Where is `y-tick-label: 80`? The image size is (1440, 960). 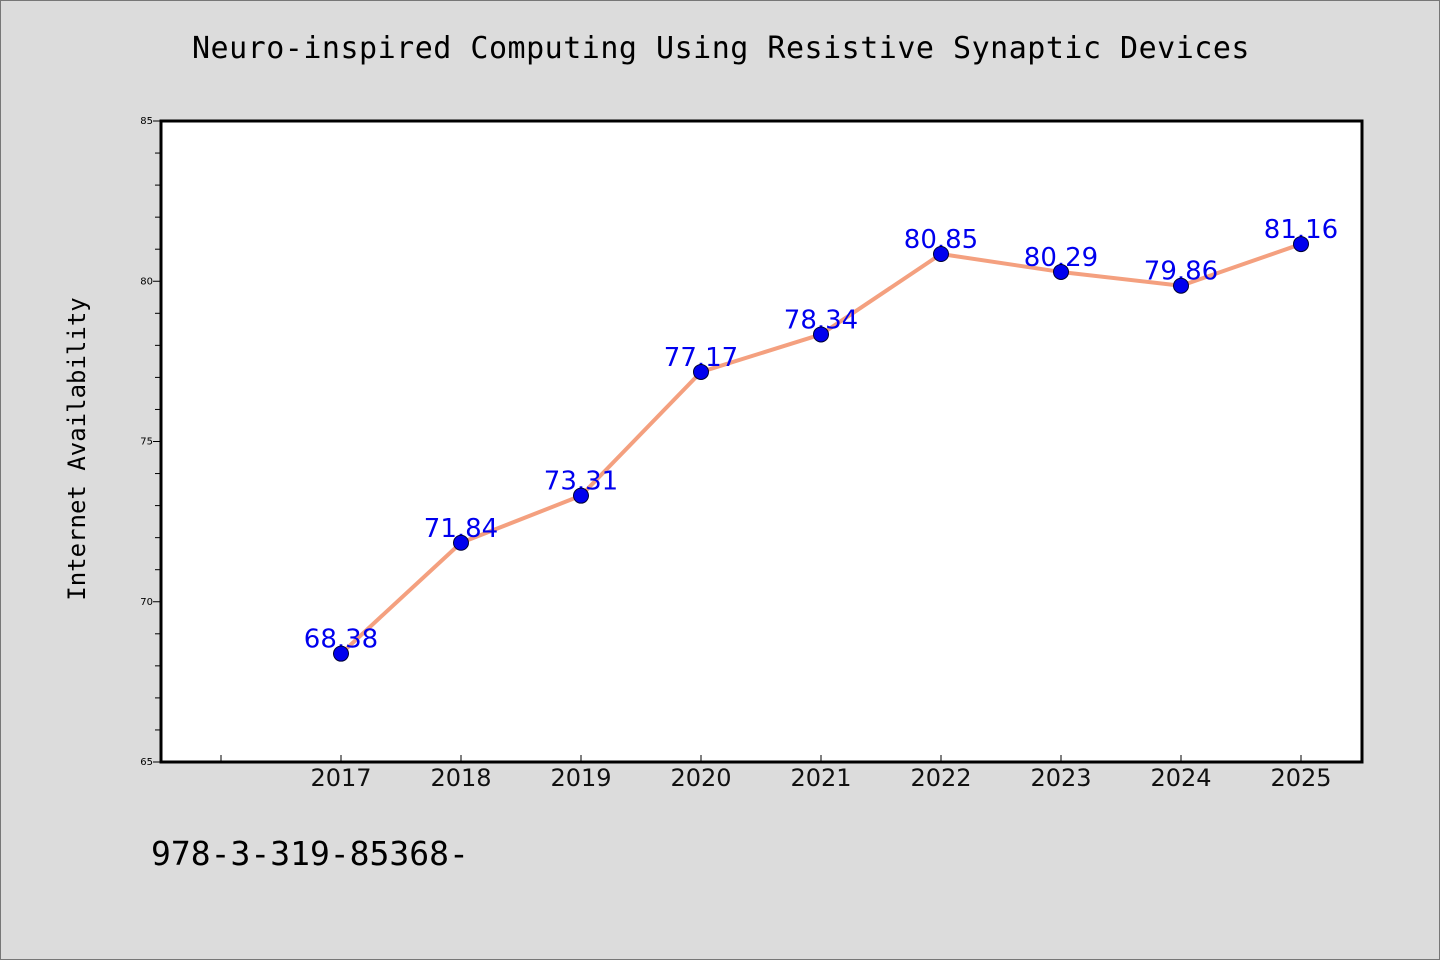
y-tick-label: 80 is located at coordinates (146, 281).